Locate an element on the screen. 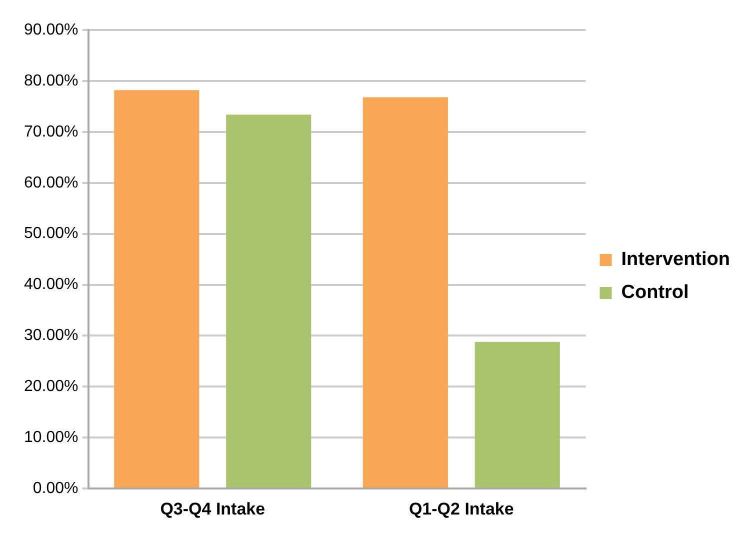  x-tick-label: Q1-Q2 Intake is located at coordinates (461, 508).